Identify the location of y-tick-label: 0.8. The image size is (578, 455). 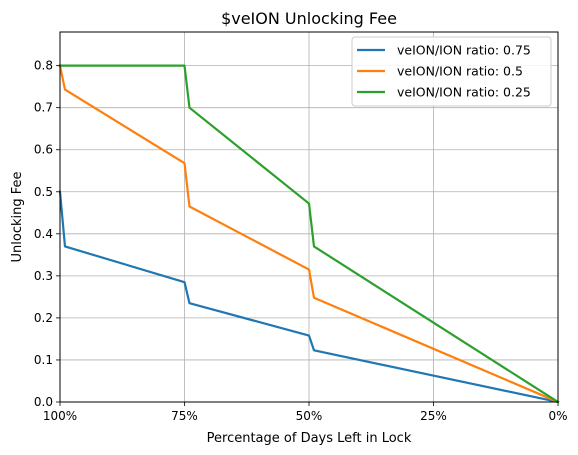
(43, 66).